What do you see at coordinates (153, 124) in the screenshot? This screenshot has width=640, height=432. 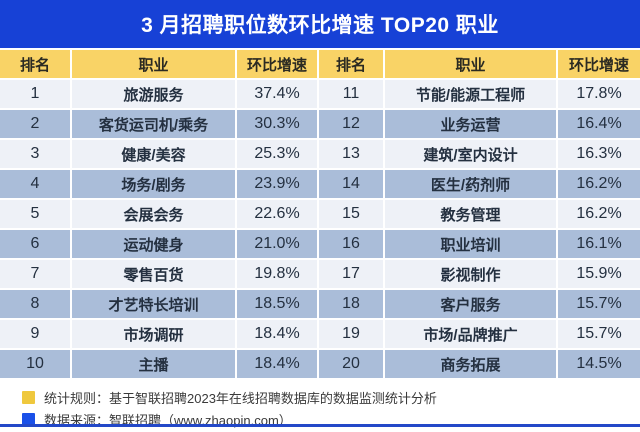 I see `job-cell: 客货运司机/乘务` at bounding box center [153, 124].